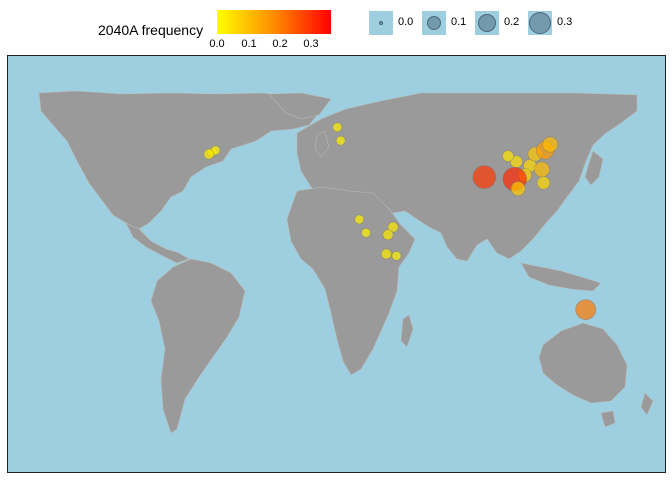 The height and width of the screenshot is (480, 672). What do you see at coordinates (359, 219) in the screenshot?
I see `frequency-point-cameroon` at bounding box center [359, 219].